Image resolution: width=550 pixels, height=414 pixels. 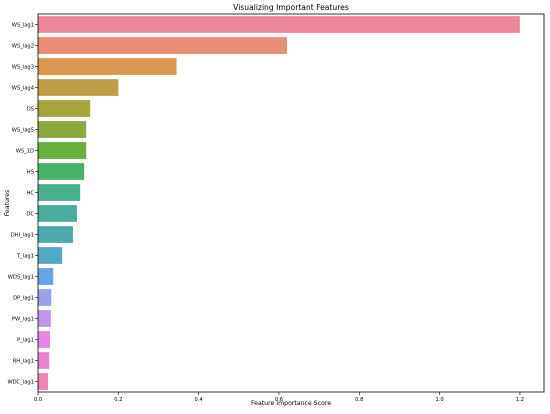 What do you see at coordinates (64, 108) in the screenshot?
I see `bar-ds` at bounding box center [64, 108].